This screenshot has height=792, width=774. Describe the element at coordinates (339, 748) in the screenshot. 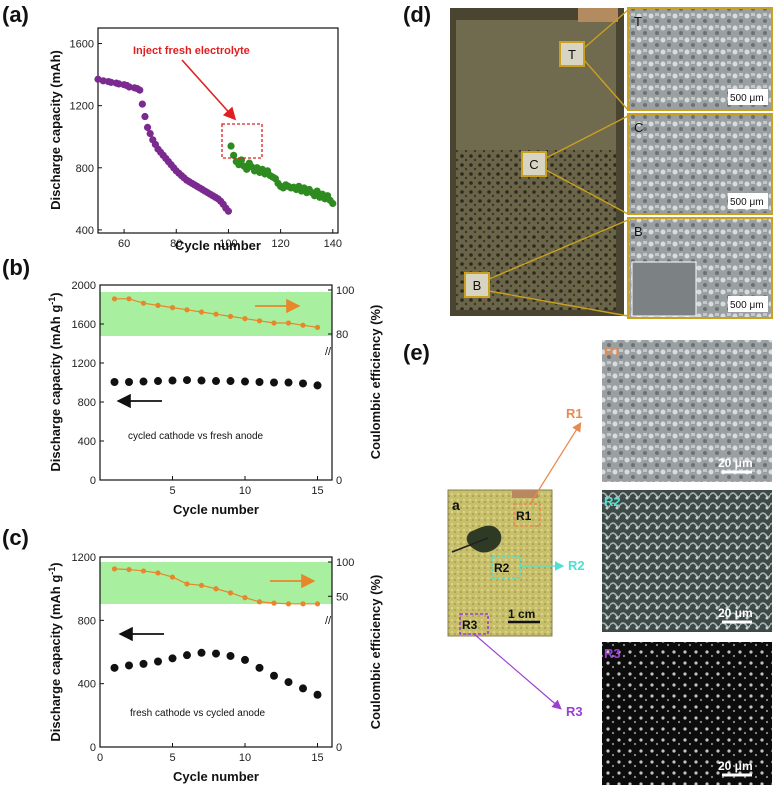

I see `panel-c-y2tick-label: 0` at that location.